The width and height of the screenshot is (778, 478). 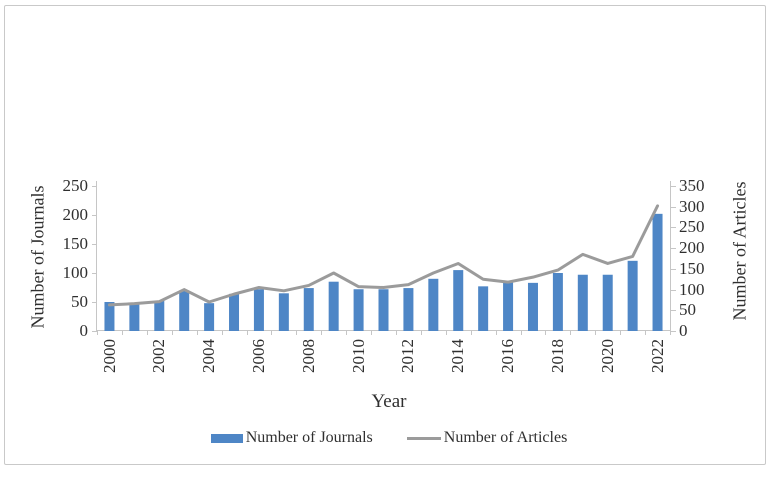 What do you see at coordinates (683, 330) in the screenshot?
I see `right-tick-label-0: 0` at bounding box center [683, 330].